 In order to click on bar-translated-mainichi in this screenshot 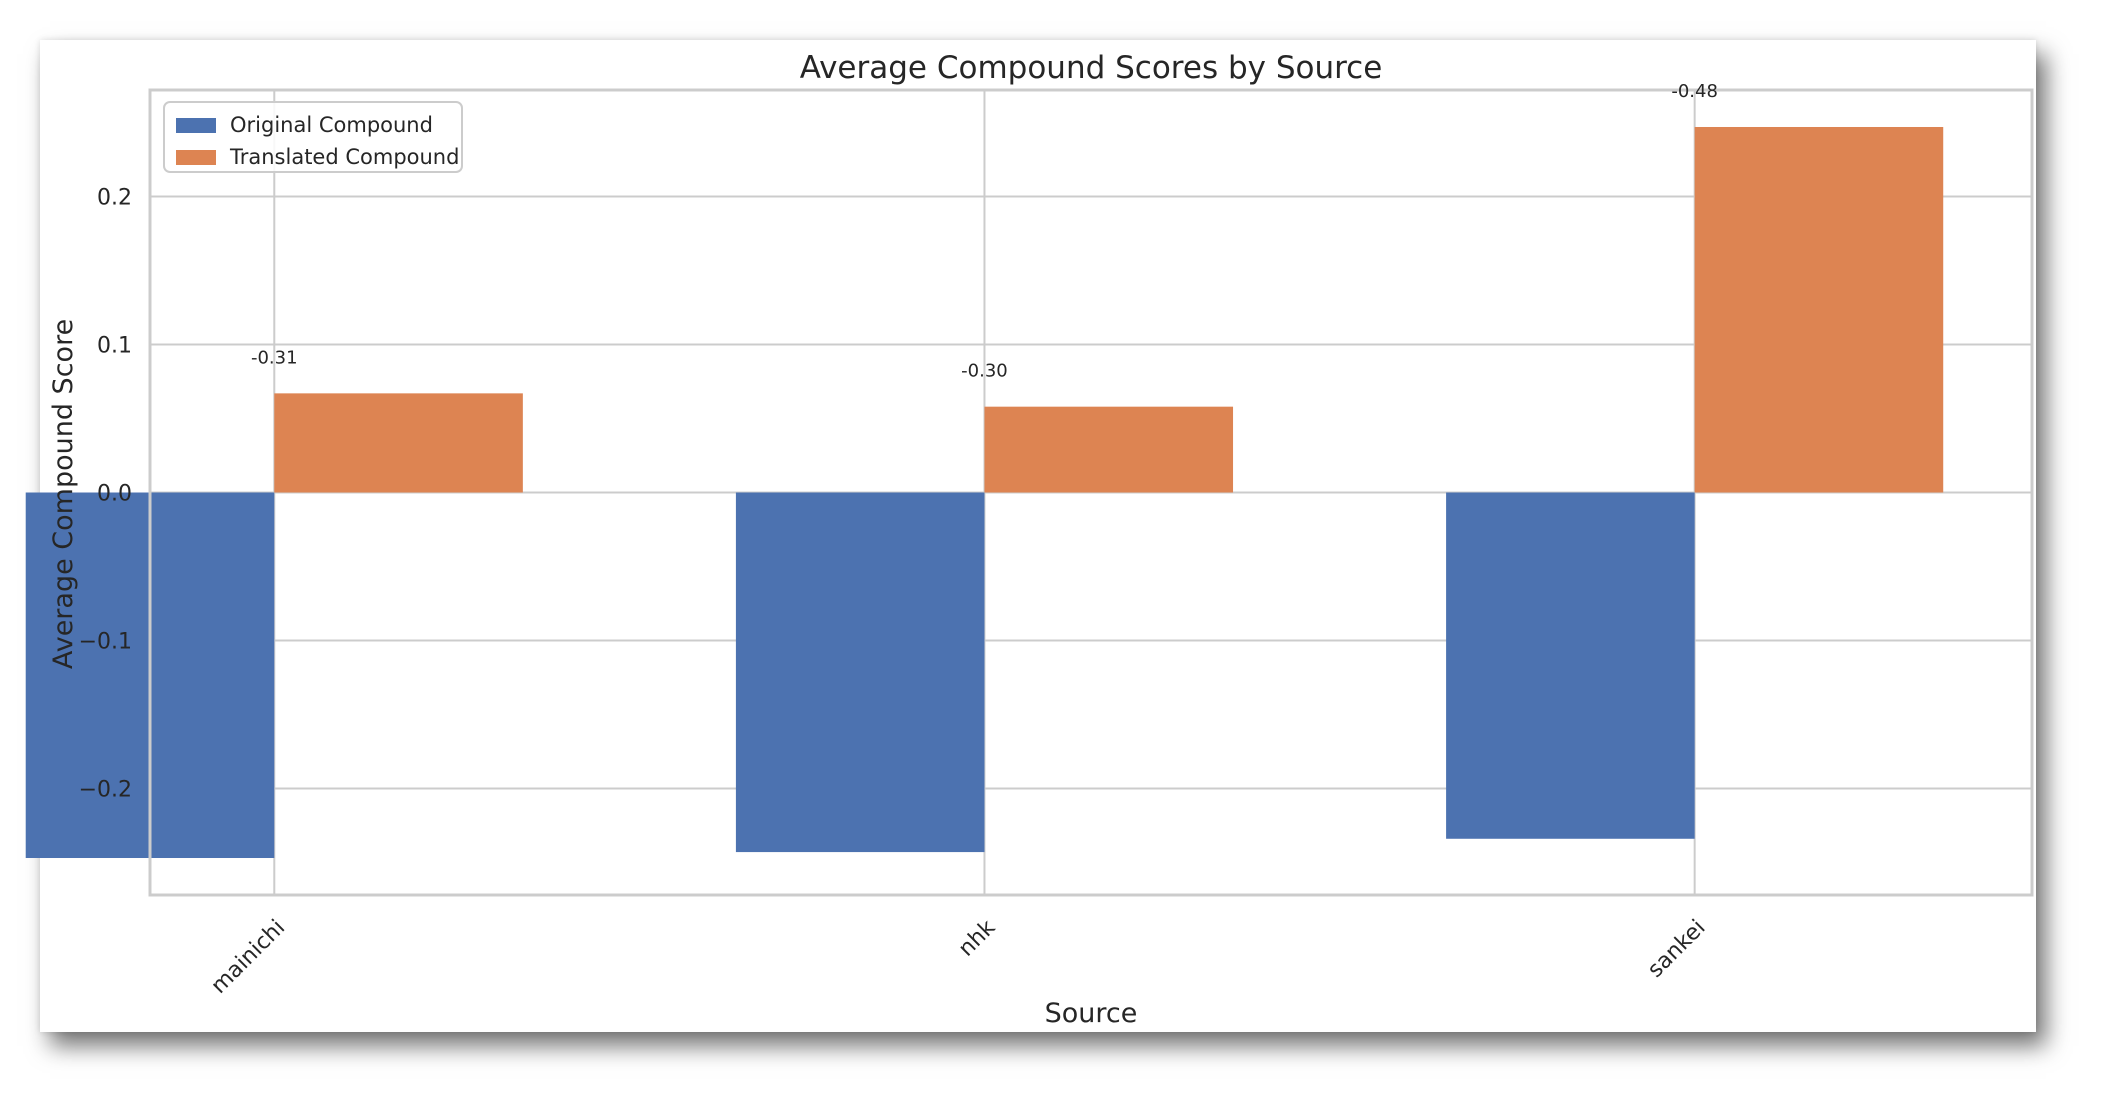, I will do `click(398, 443)`.